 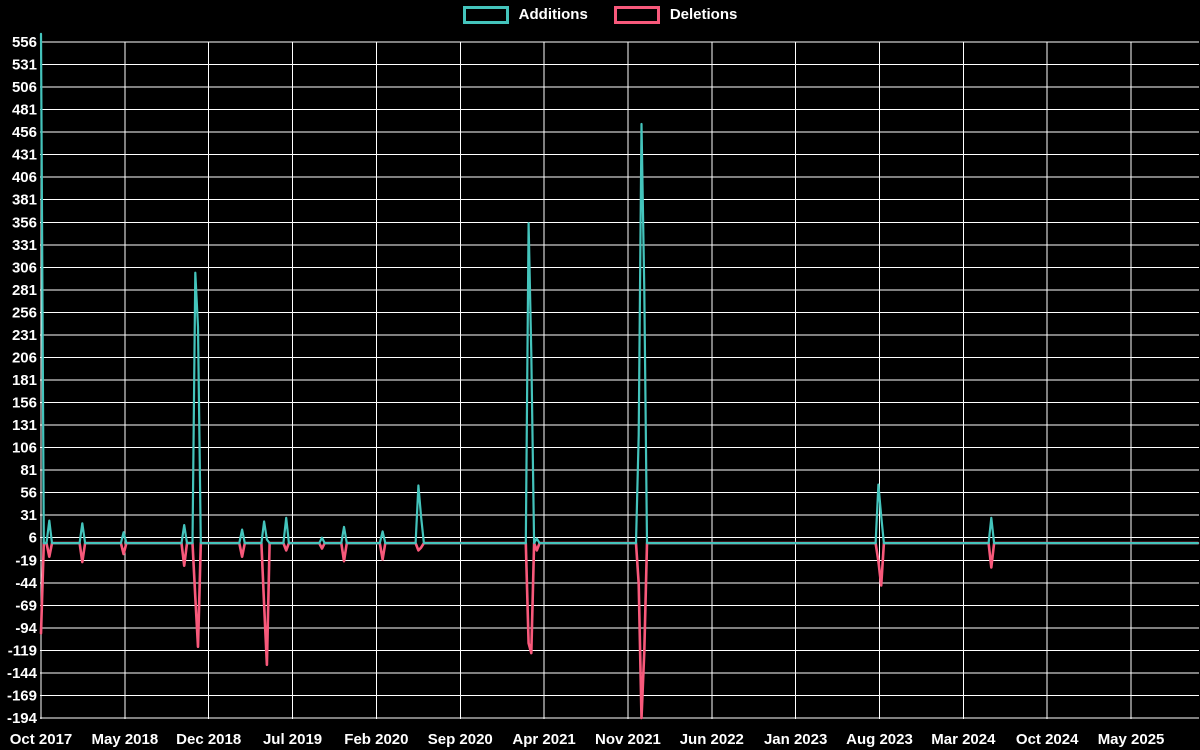 I want to click on y-tick-label: 81, so click(x=28, y=470).